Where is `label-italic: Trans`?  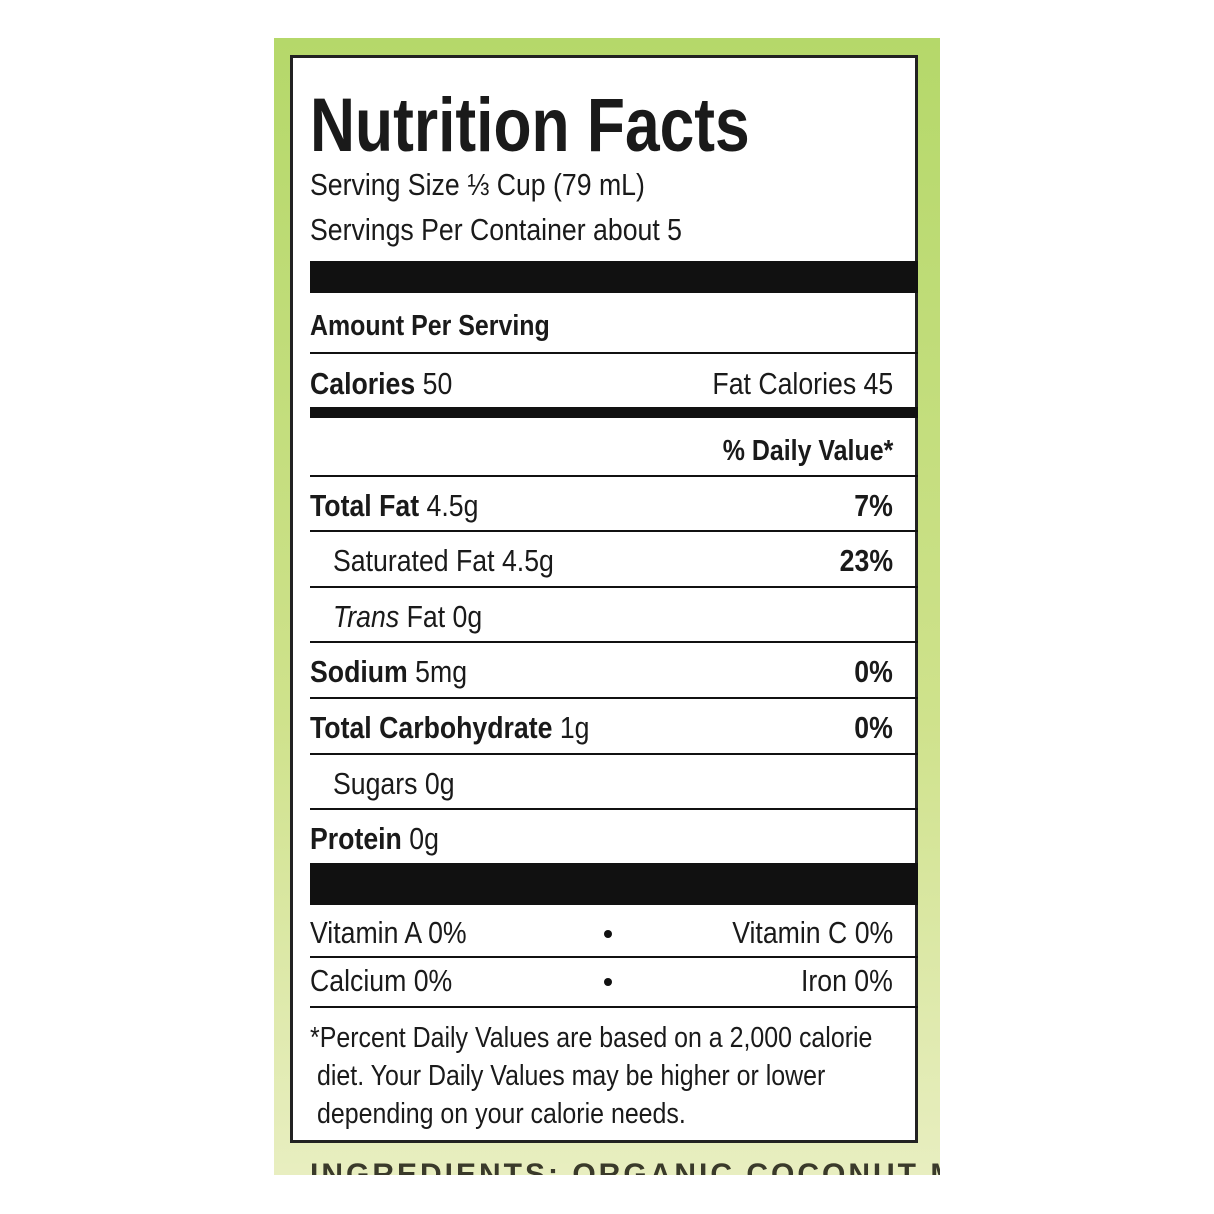 label-italic: Trans is located at coordinates (366, 616).